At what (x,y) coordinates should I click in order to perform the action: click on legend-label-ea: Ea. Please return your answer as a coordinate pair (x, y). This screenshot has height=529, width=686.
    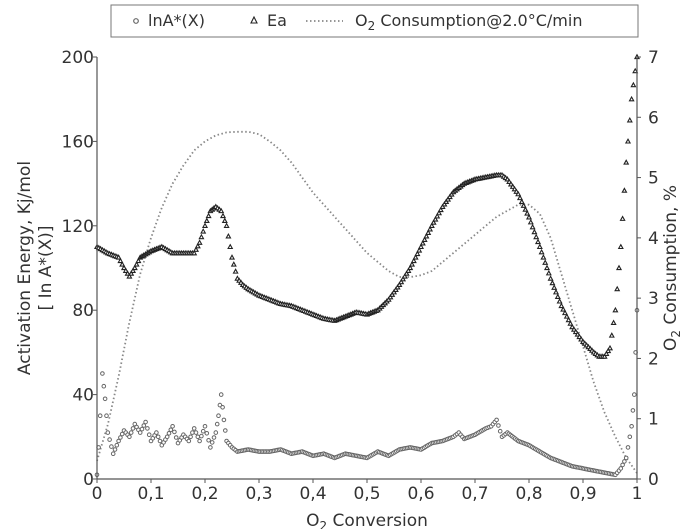
    Looking at the image, I should click on (277, 20).